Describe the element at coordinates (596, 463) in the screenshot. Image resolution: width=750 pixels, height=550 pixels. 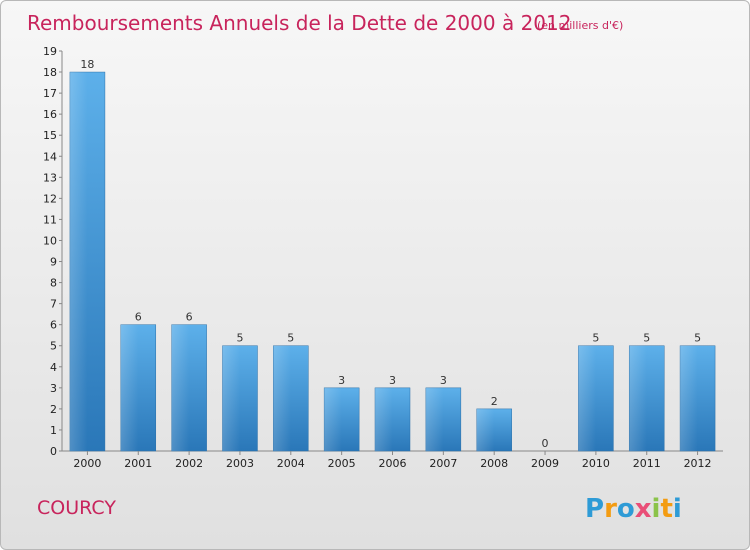
I see `x-tick-label-2010: 2010` at that location.